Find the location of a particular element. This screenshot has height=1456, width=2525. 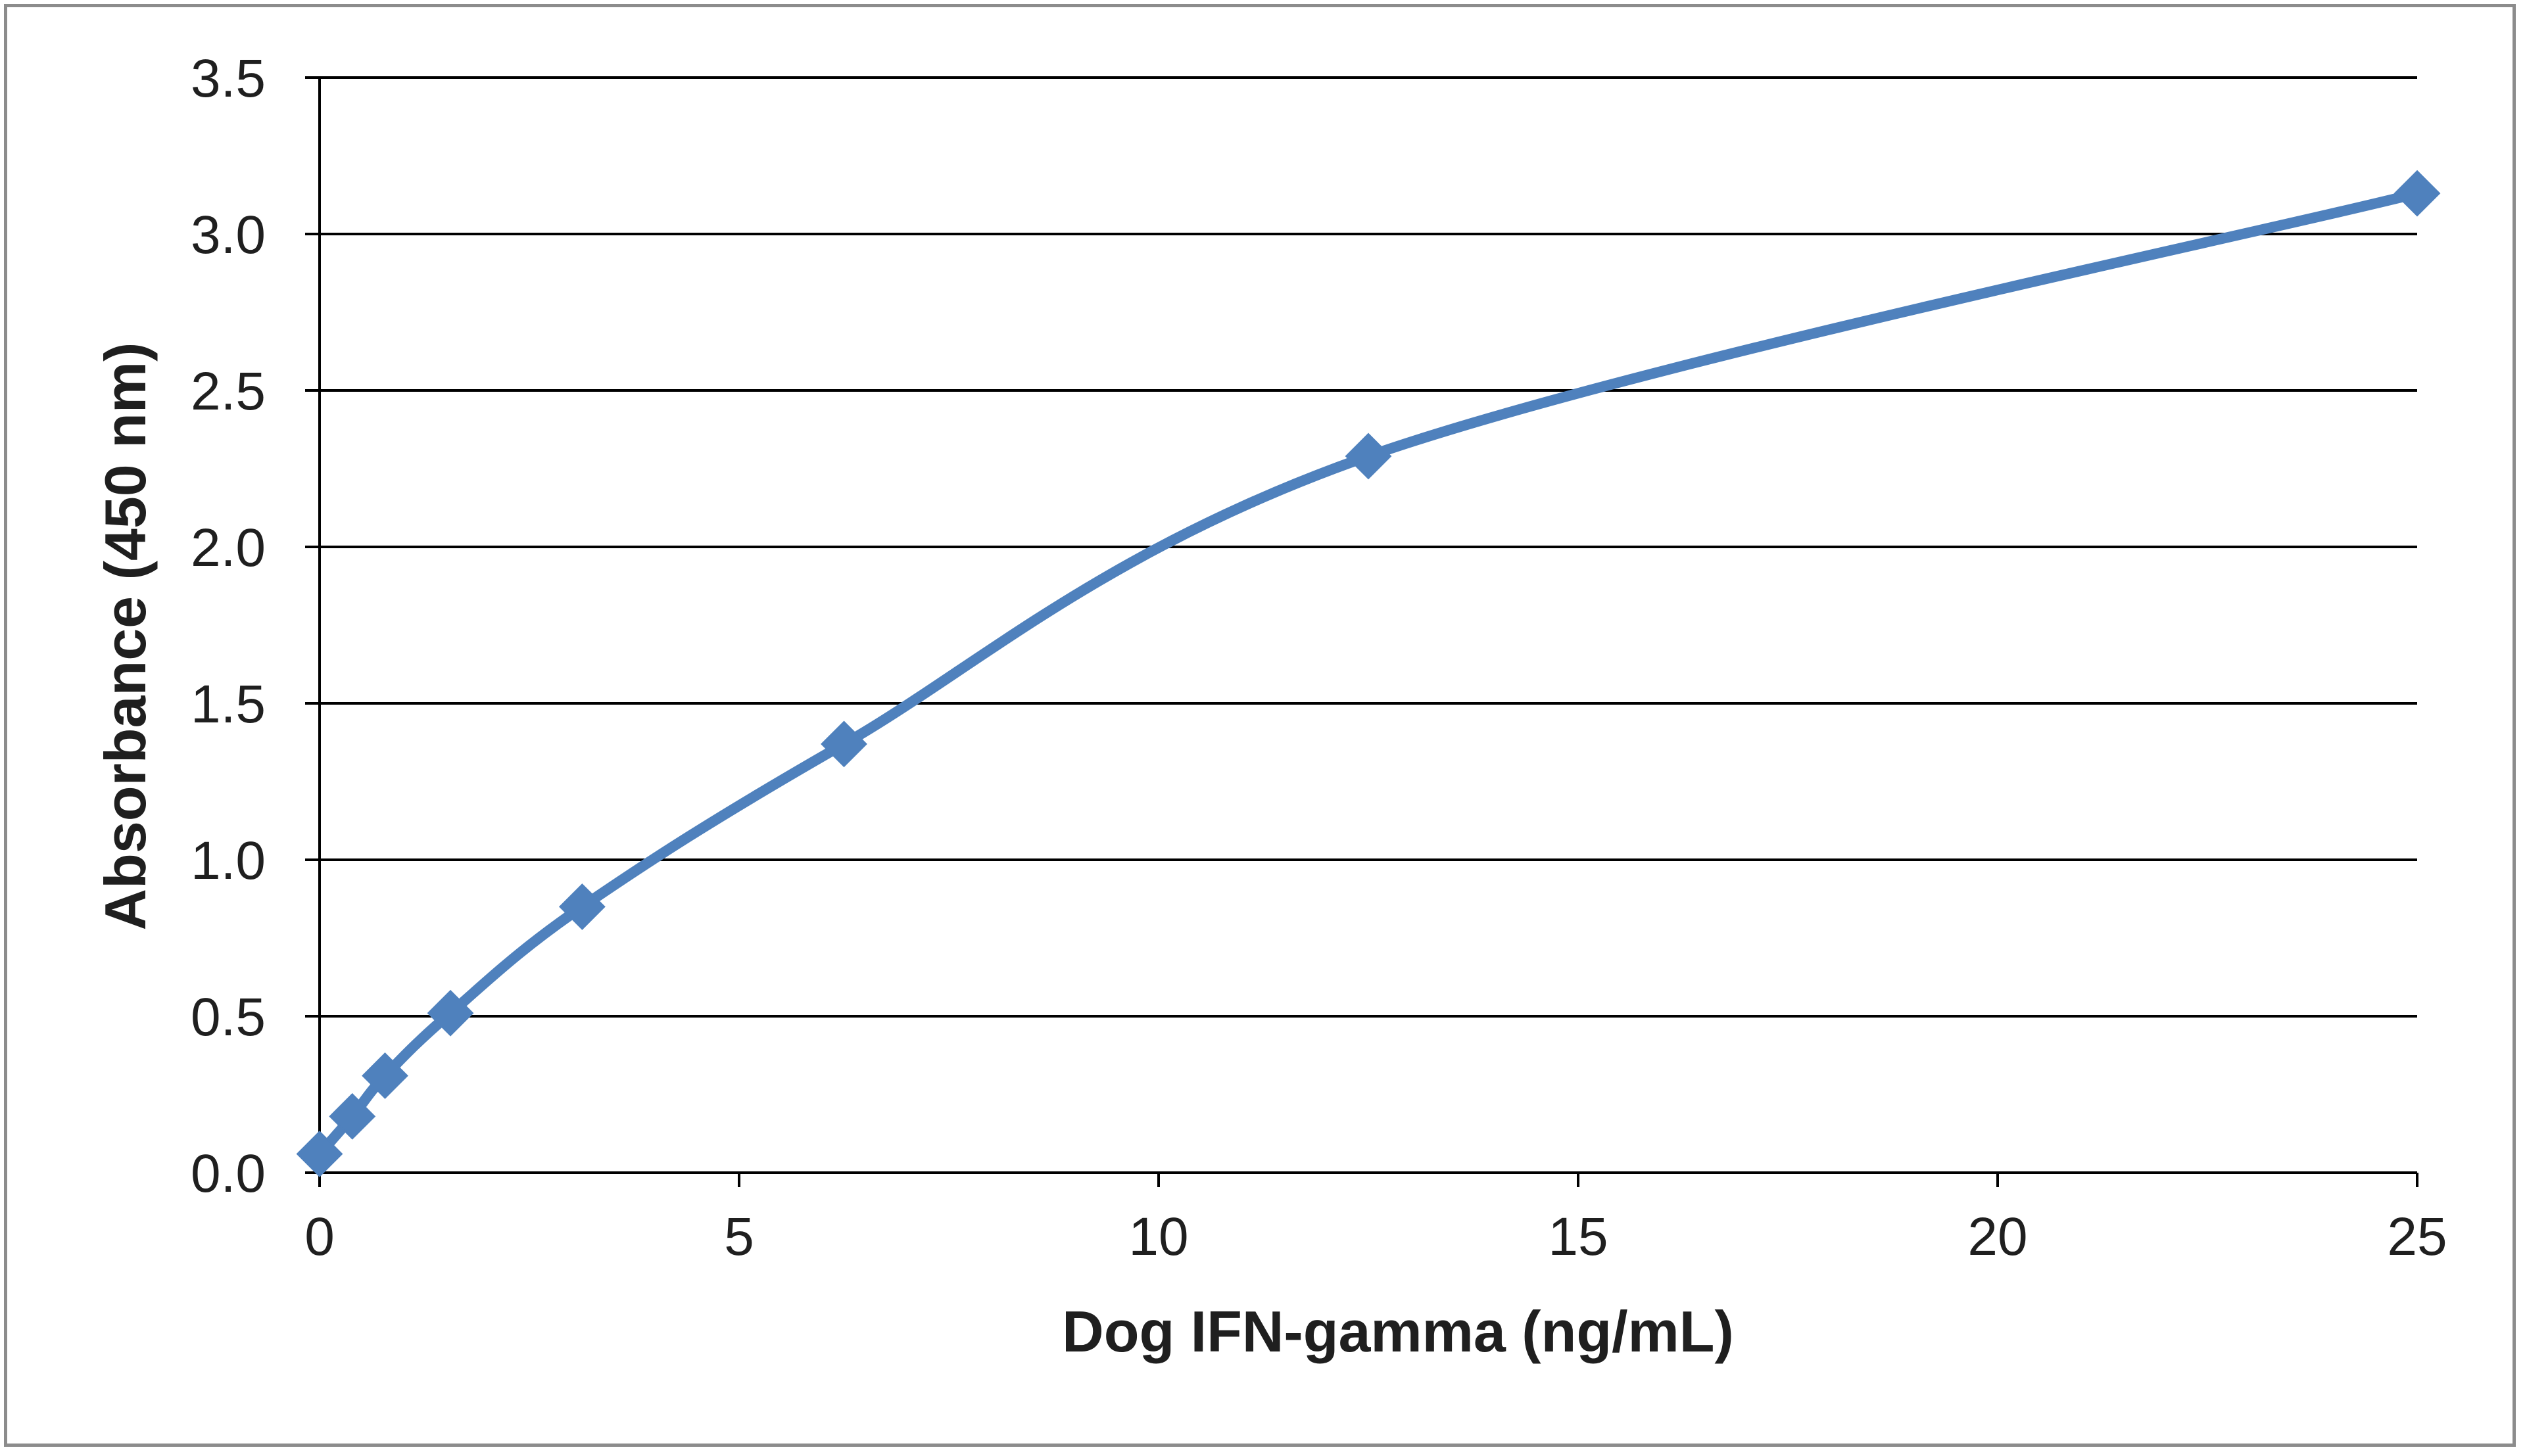

y-tick-label: 3.0 is located at coordinates (229, 235).